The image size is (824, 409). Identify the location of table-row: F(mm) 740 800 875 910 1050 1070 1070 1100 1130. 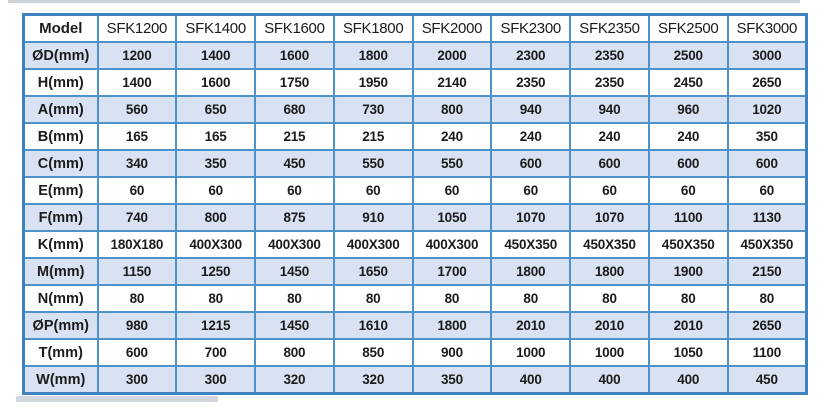
(415, 217).